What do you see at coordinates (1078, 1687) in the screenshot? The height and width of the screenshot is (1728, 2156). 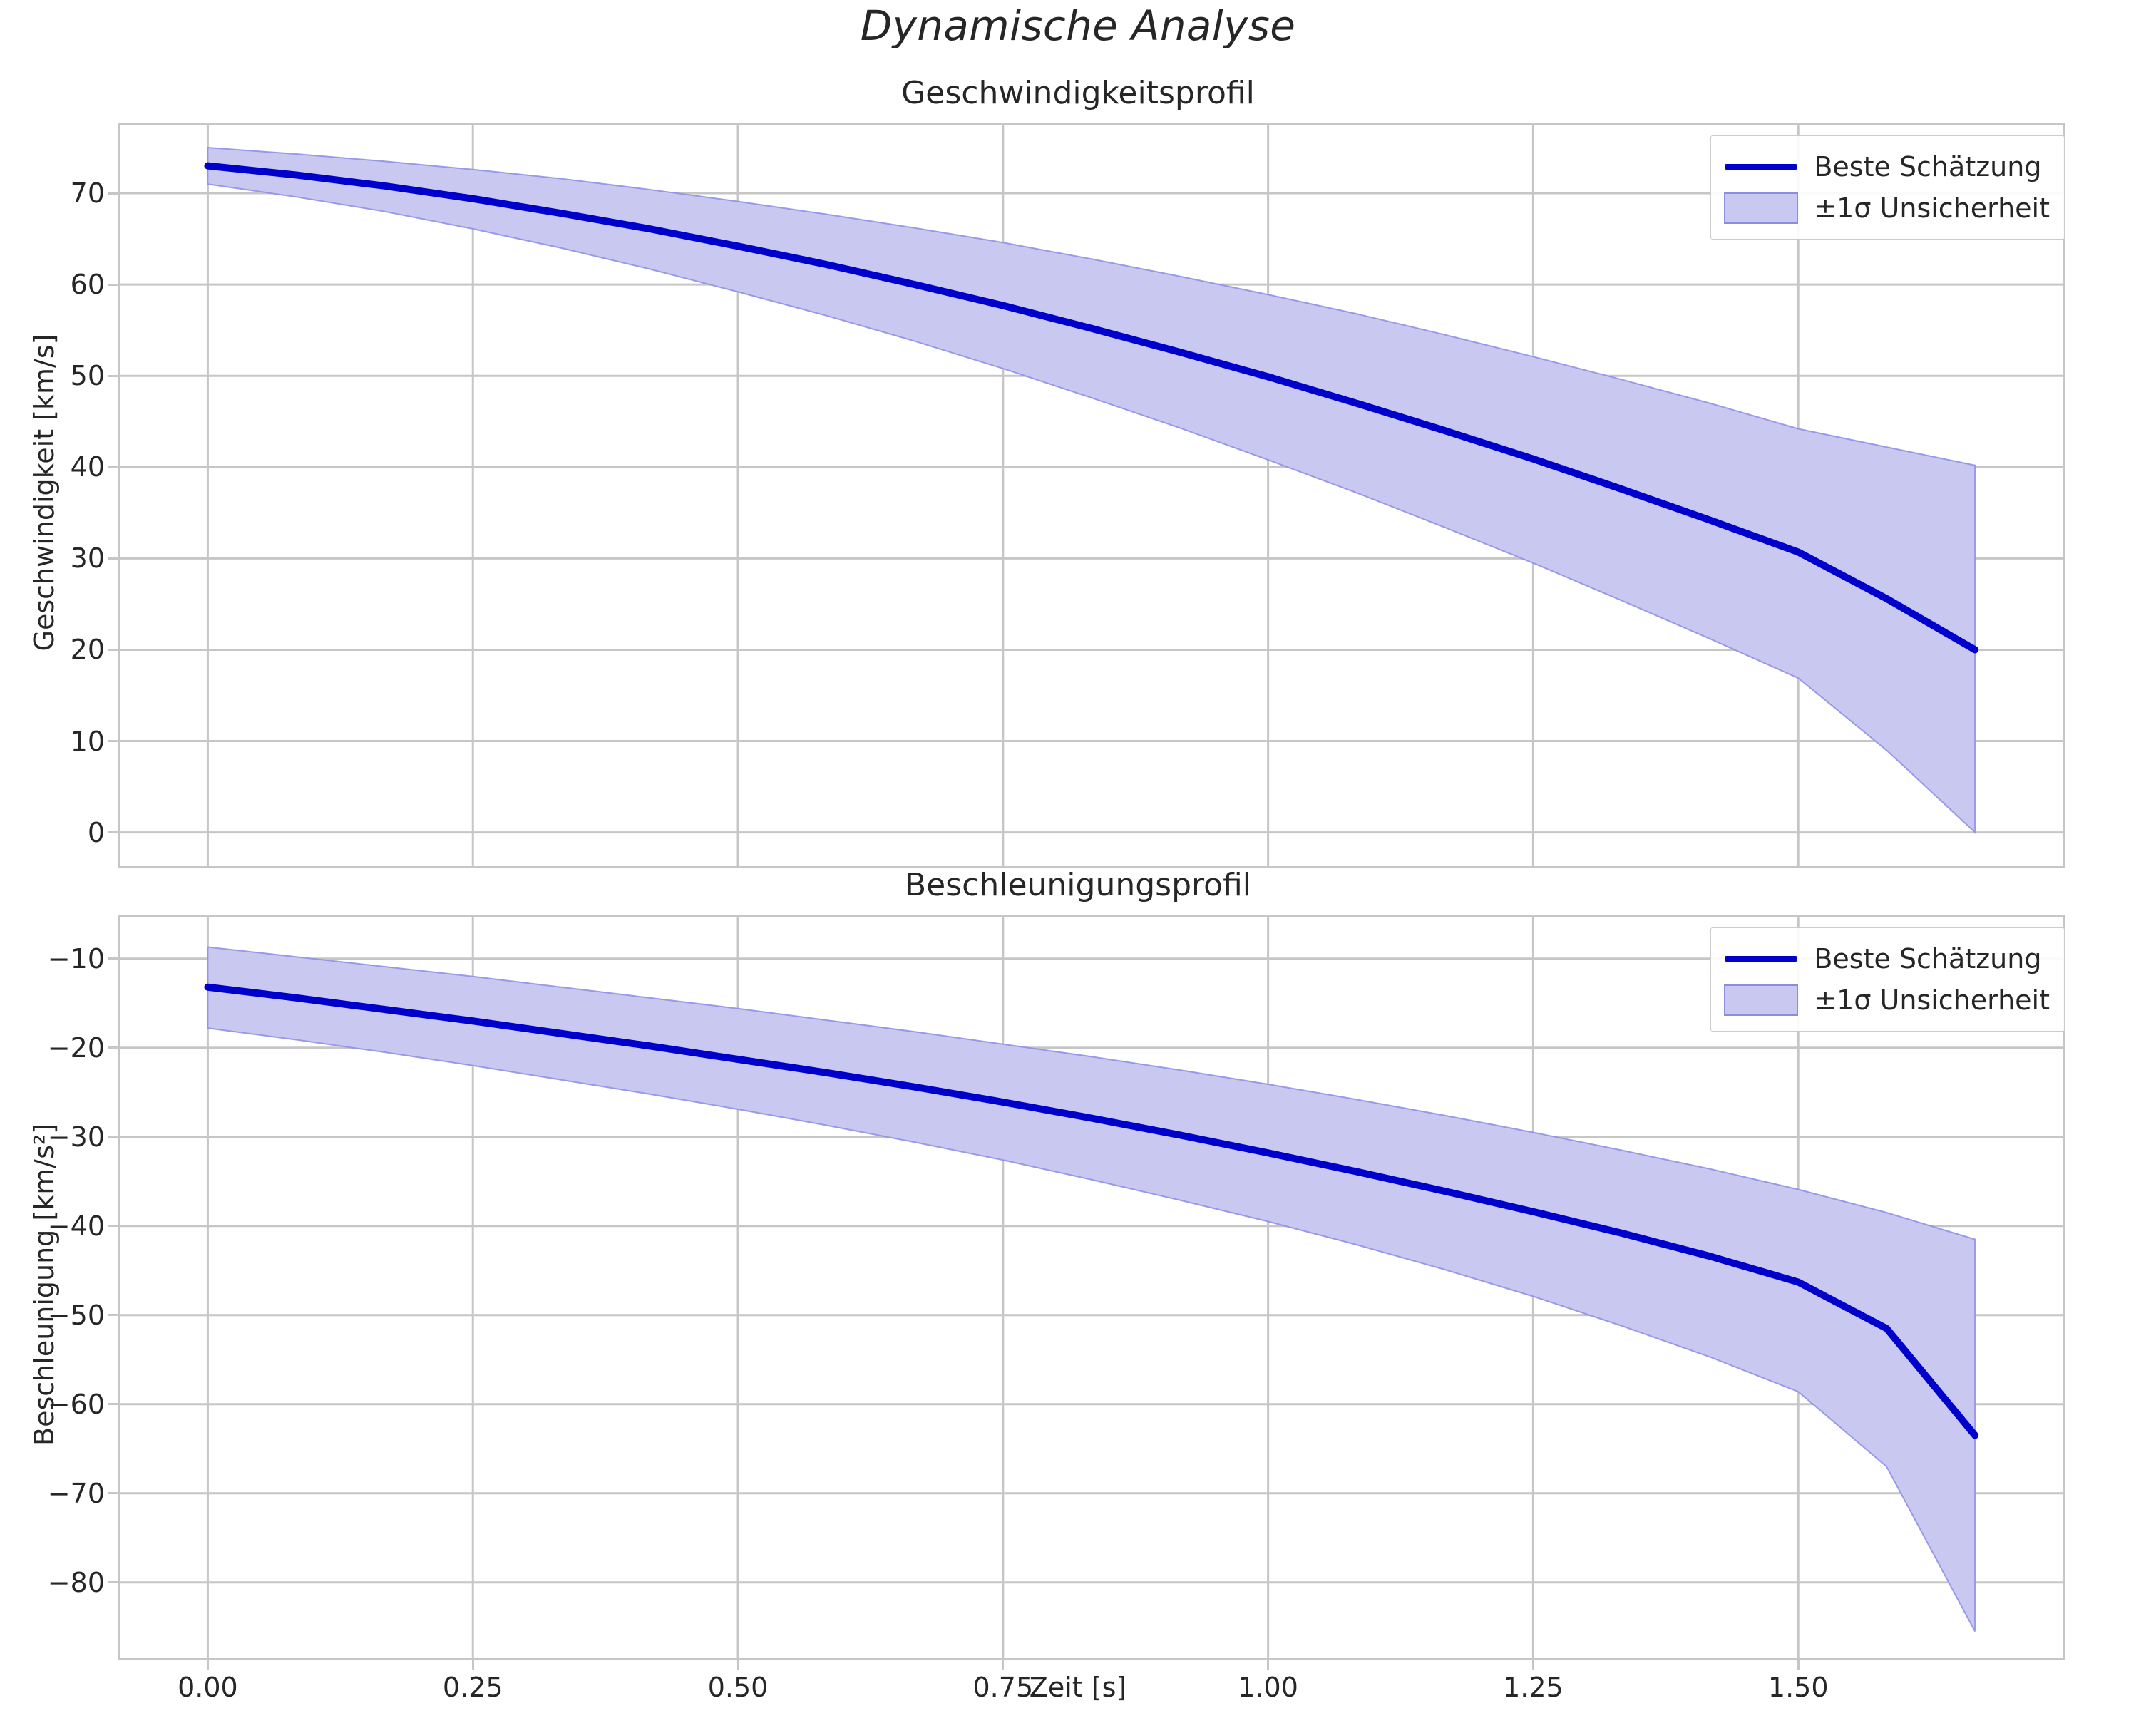 I see `x-axis-label: Zeit [s]` at bounding box center [1078, 1687].